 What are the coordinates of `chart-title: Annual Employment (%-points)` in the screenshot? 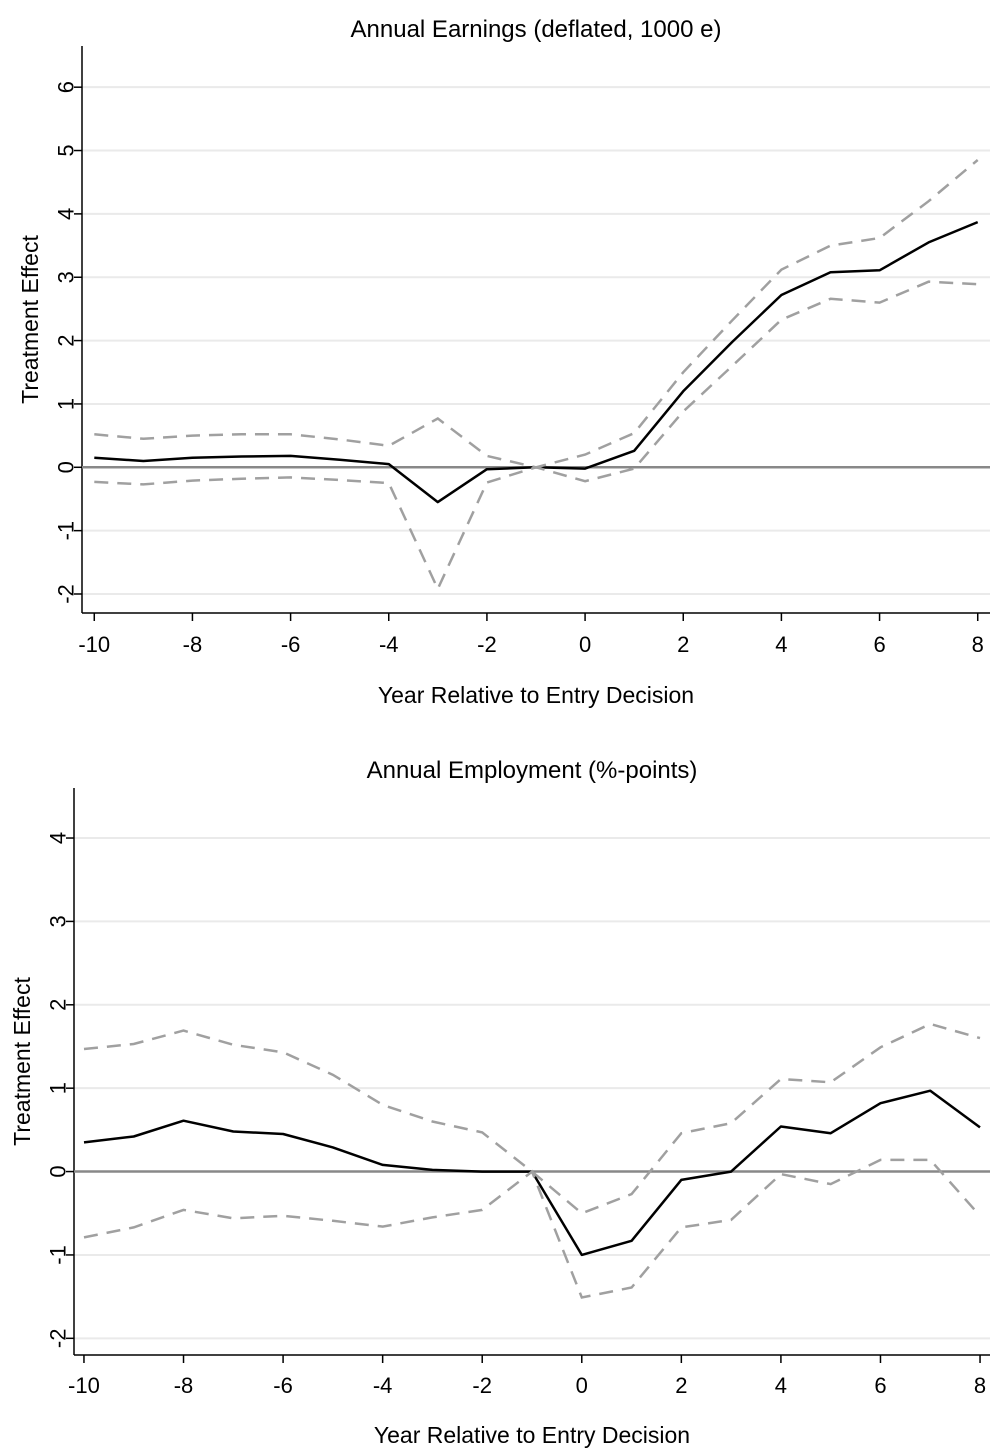 It's located at (532, 770).